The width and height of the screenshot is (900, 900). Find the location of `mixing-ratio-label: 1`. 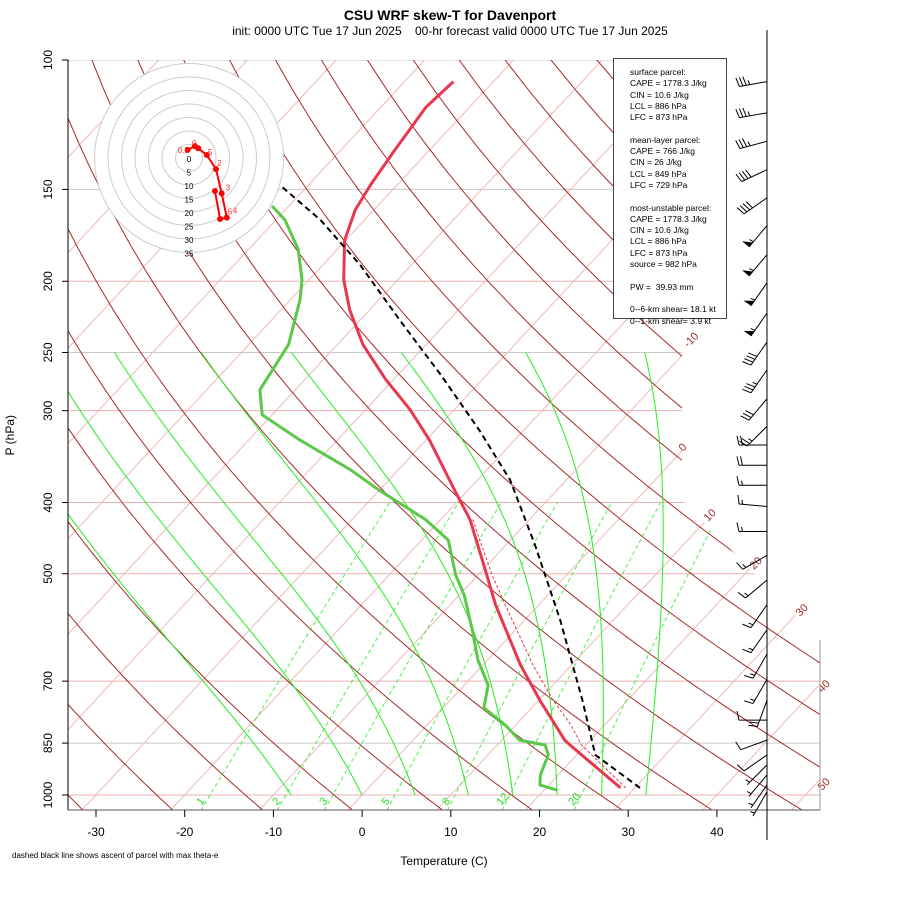

mixing-ratio-label: 1 is located at coordinates (200, 802).